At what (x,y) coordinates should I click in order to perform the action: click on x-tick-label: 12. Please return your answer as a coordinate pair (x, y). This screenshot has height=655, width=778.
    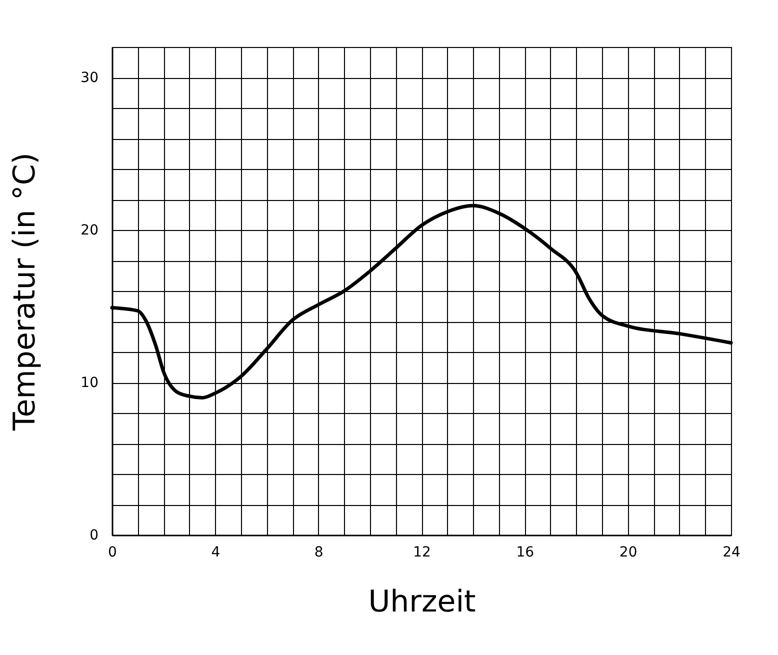
    Looking at the image, I should click on (422, 552).